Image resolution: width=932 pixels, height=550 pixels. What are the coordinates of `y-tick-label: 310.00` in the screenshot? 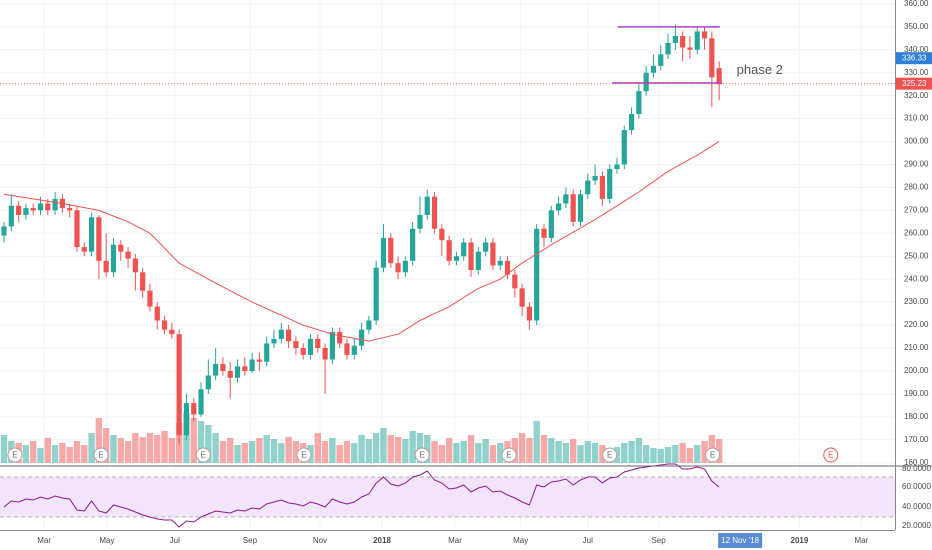 It's located at (916, 118).